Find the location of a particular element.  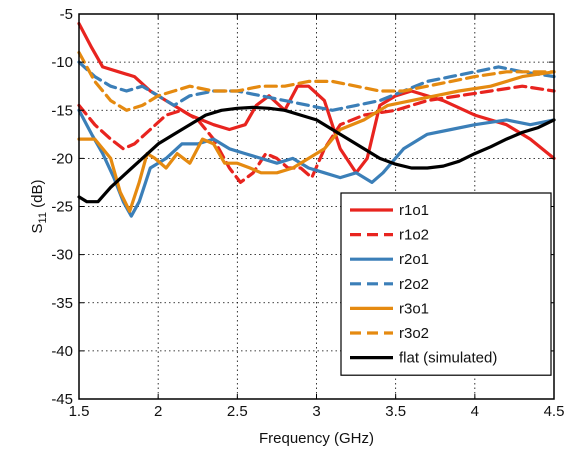

y-axis-label-subscript: 11 is located at coordinates (43, 217).